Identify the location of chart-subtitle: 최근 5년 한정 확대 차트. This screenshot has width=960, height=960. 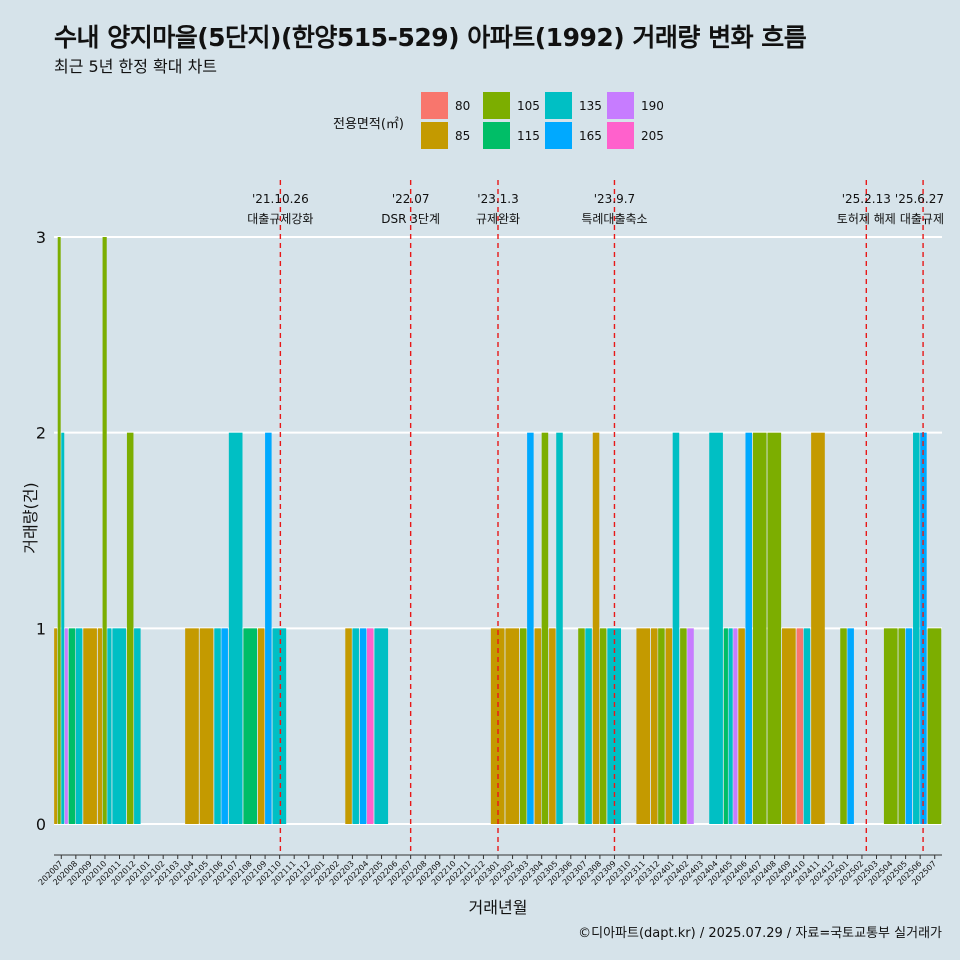
(136, 66).